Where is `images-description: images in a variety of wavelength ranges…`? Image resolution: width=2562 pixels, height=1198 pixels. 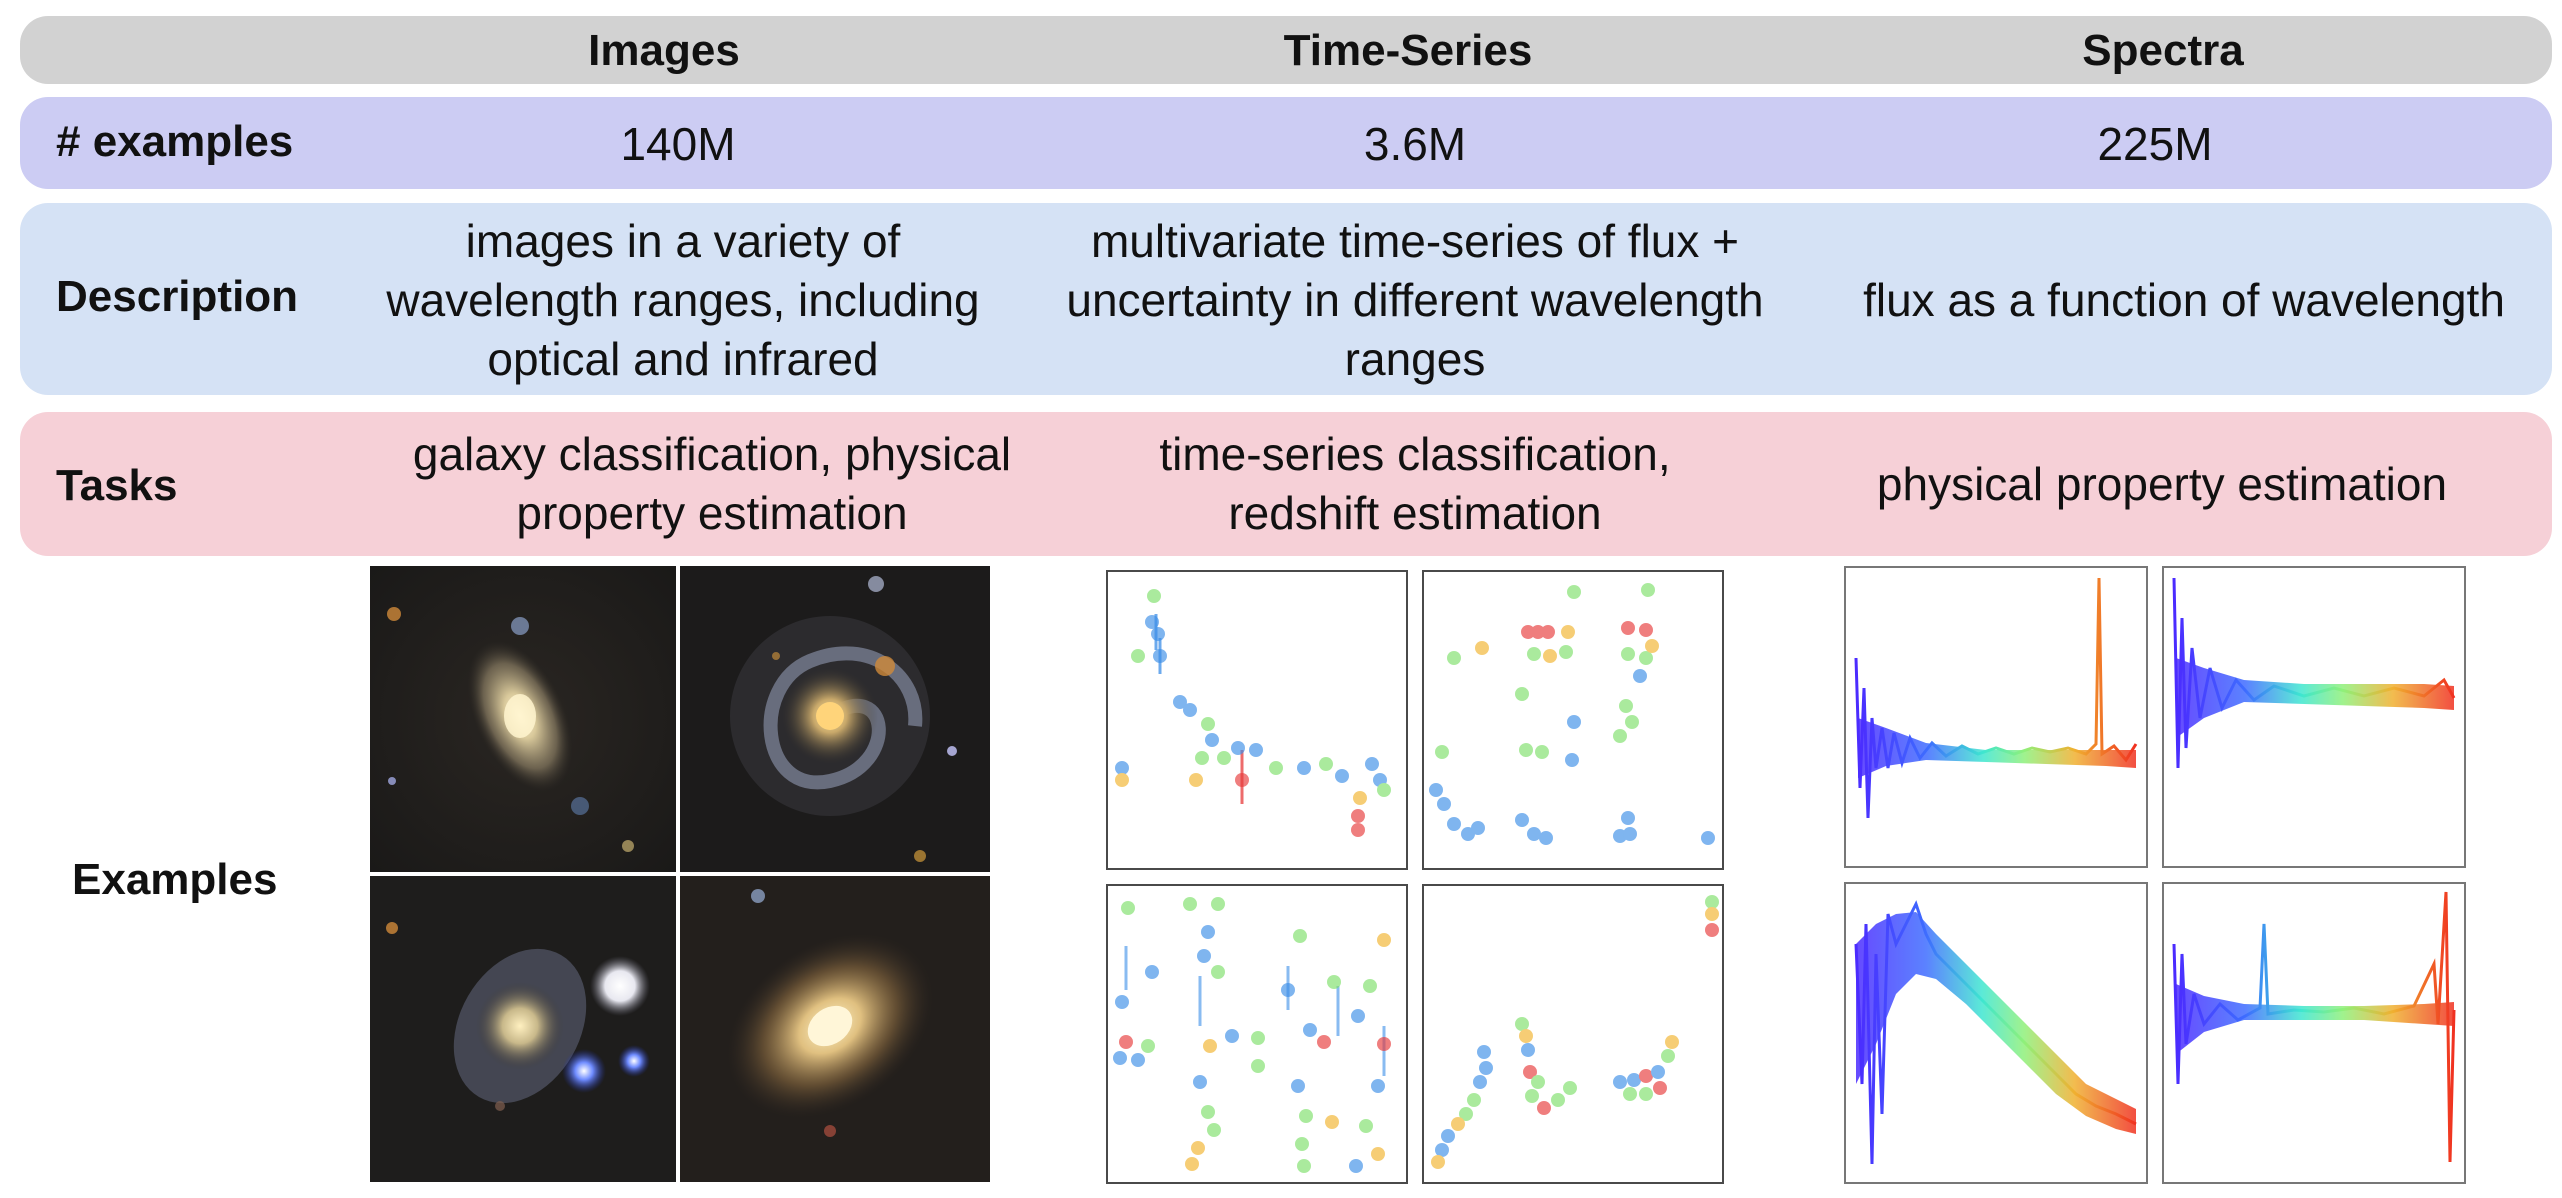
images-description: images in a variety of wavelength ranges… is located at coordinates (683, 299).